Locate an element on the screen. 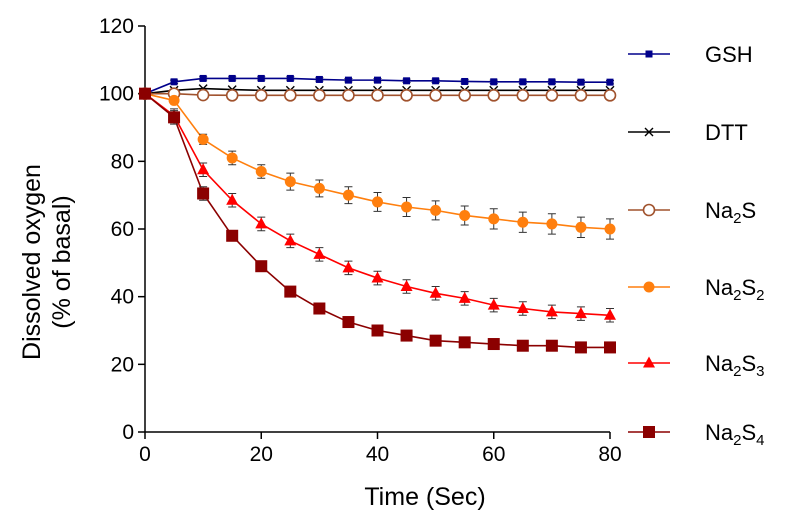  legend-entry-na2s2: Na2S2 is located at coordinates (696, 289).